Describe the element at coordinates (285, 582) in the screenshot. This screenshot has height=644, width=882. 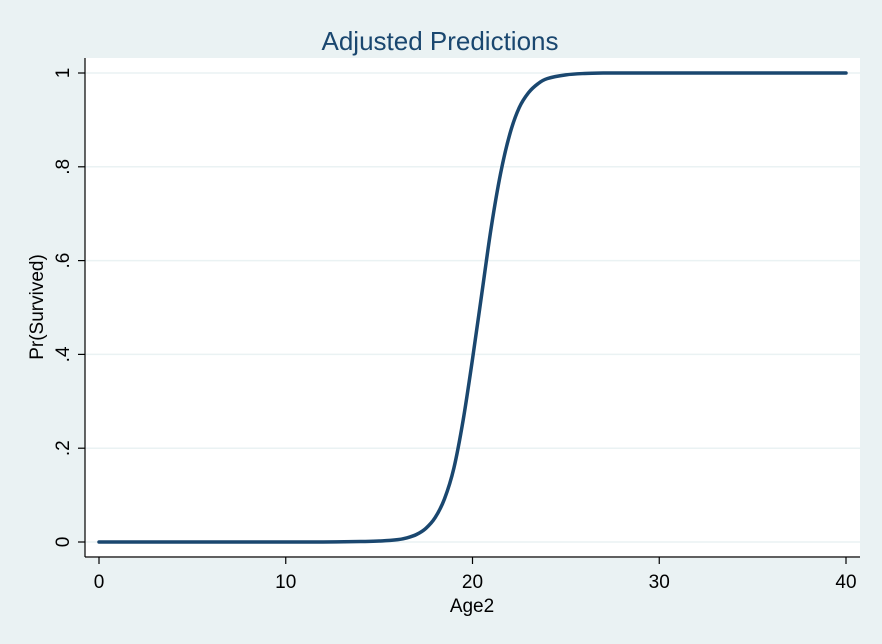
I see `x-tick-label-1: 10` at that location.